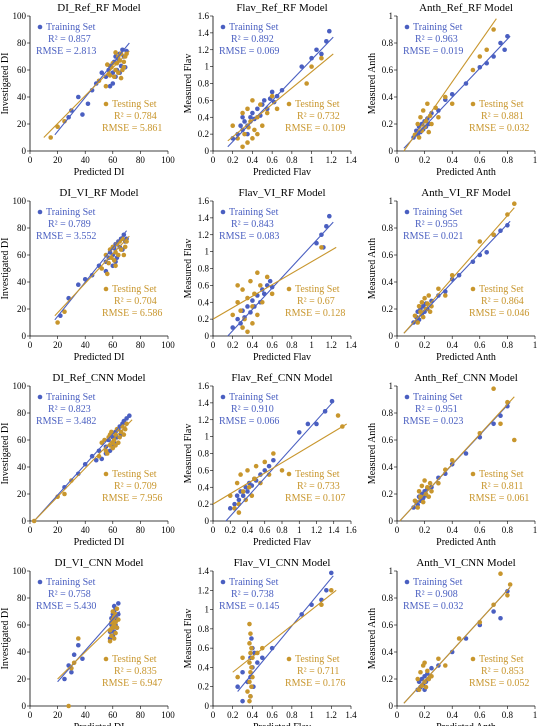  Describe the element at coordinates (99, 357) in the screenshot. I see `x-axis-label: Predicted DI` at that location.